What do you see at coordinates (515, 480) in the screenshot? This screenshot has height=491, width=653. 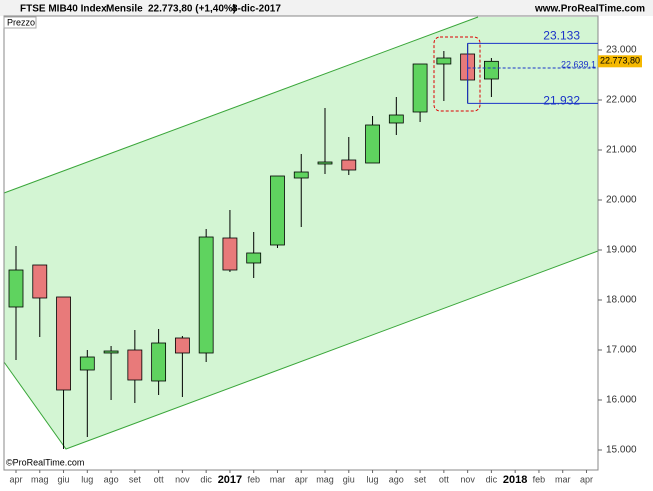 I see `x-tick-label: 2018` at bounding box center [515, 480].